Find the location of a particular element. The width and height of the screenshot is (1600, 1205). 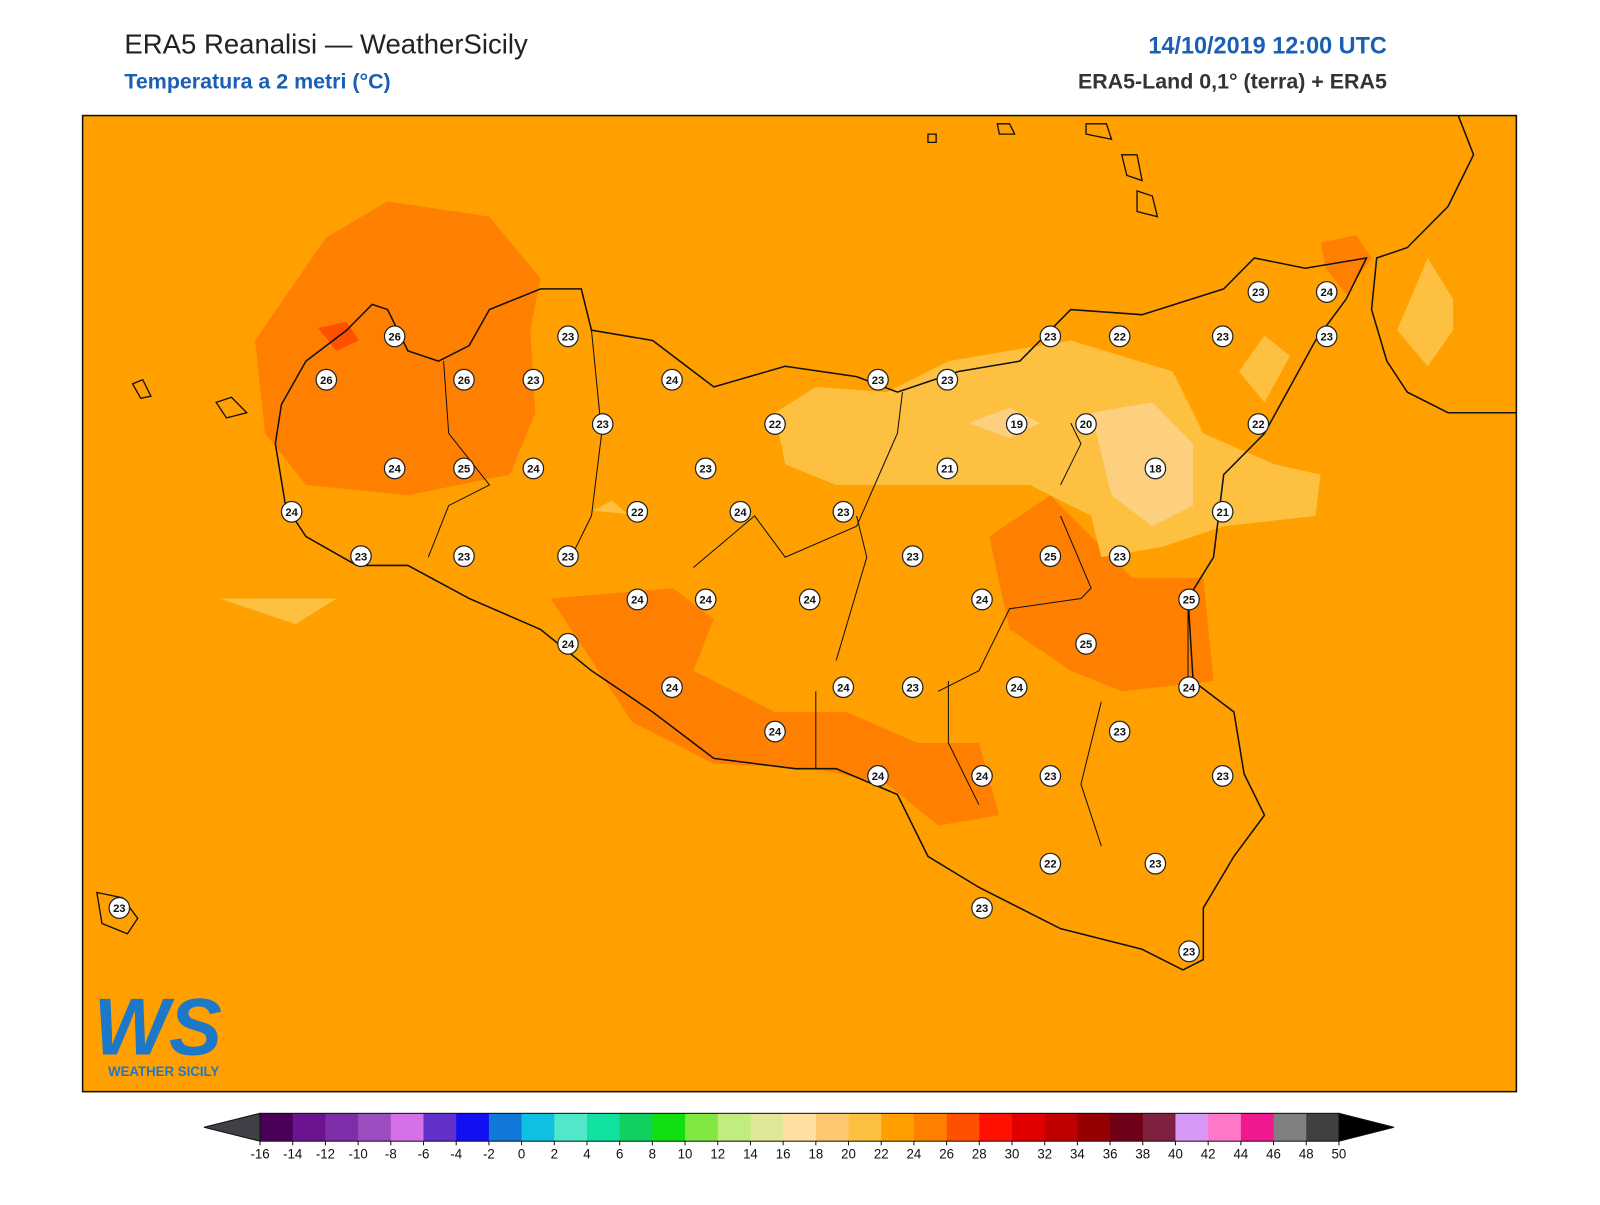

station: 18 is located at coordinates (1155, 468).